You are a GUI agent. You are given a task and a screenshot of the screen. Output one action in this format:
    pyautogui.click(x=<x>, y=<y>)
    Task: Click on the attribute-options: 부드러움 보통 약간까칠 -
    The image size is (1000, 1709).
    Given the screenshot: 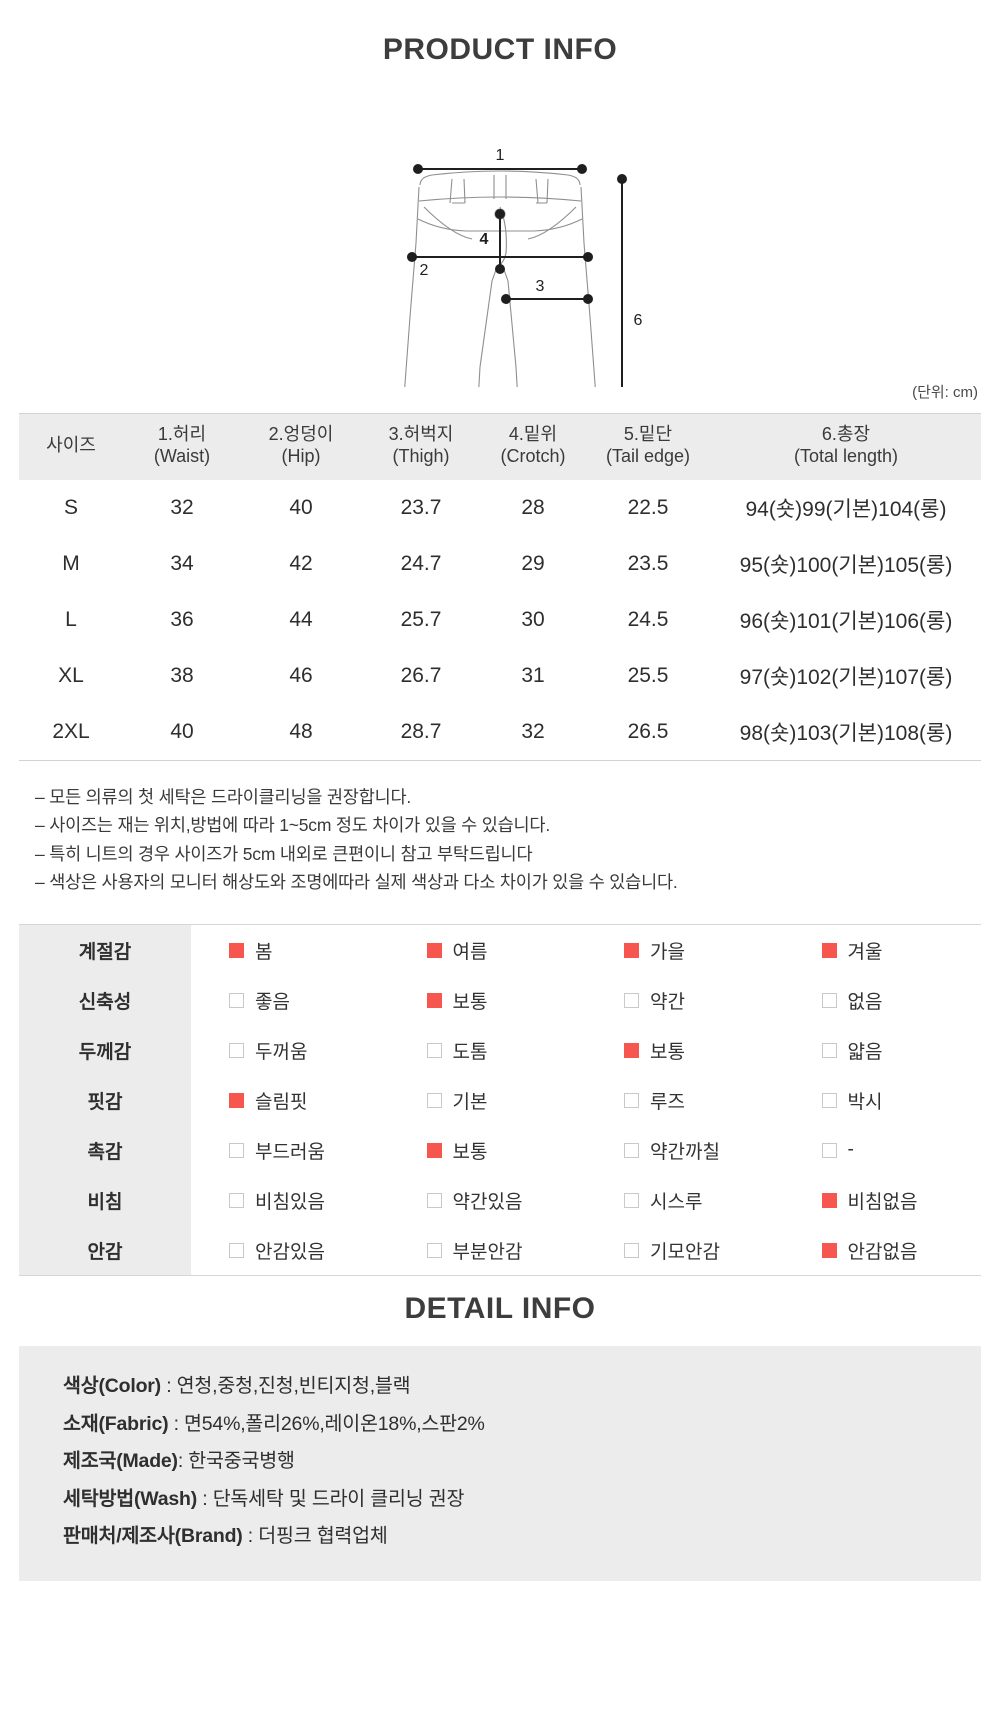 What is the action you would take?
    pyautogui.click(x=586, y=1150)
    